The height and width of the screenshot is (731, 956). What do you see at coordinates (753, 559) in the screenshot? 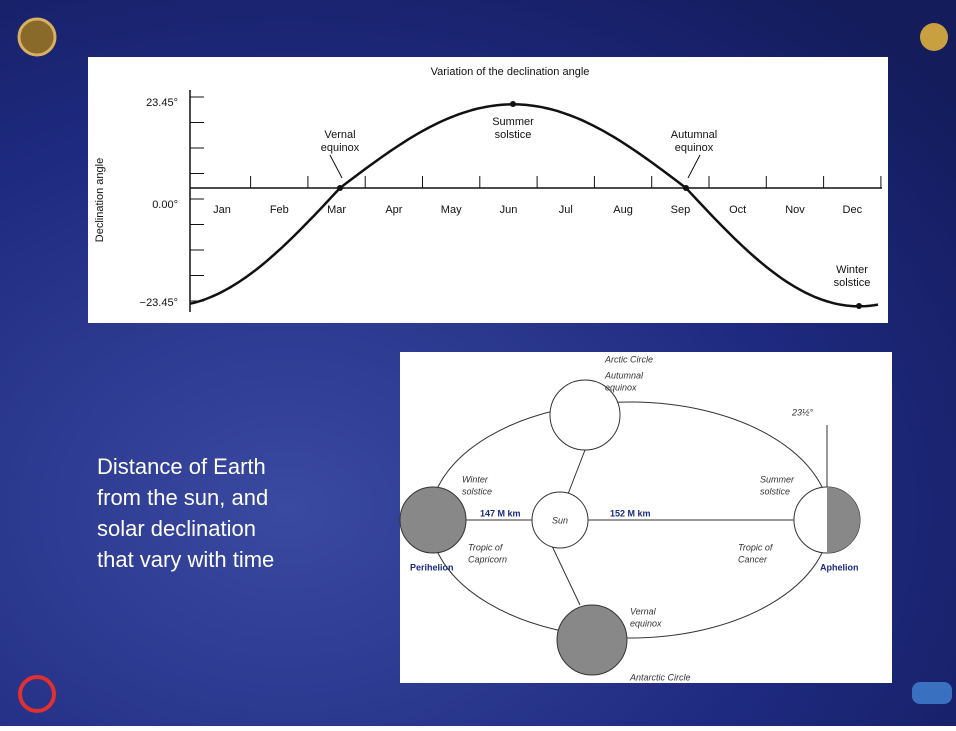
I see `label: Cancer` at bounding box center [753, 559].